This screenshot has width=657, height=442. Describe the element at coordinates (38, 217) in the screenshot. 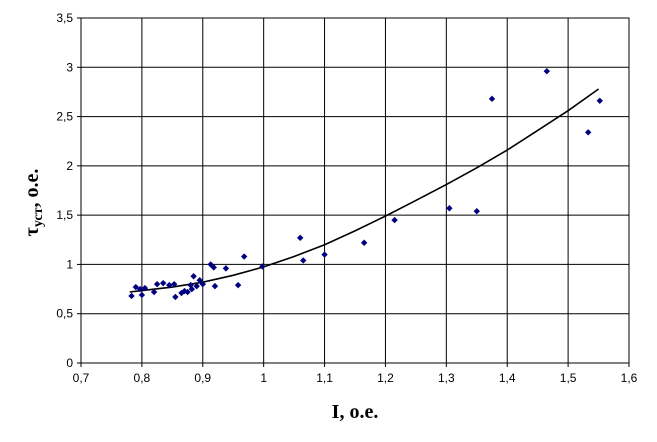

I see `y-axis-label-subscript: уст` at that location.